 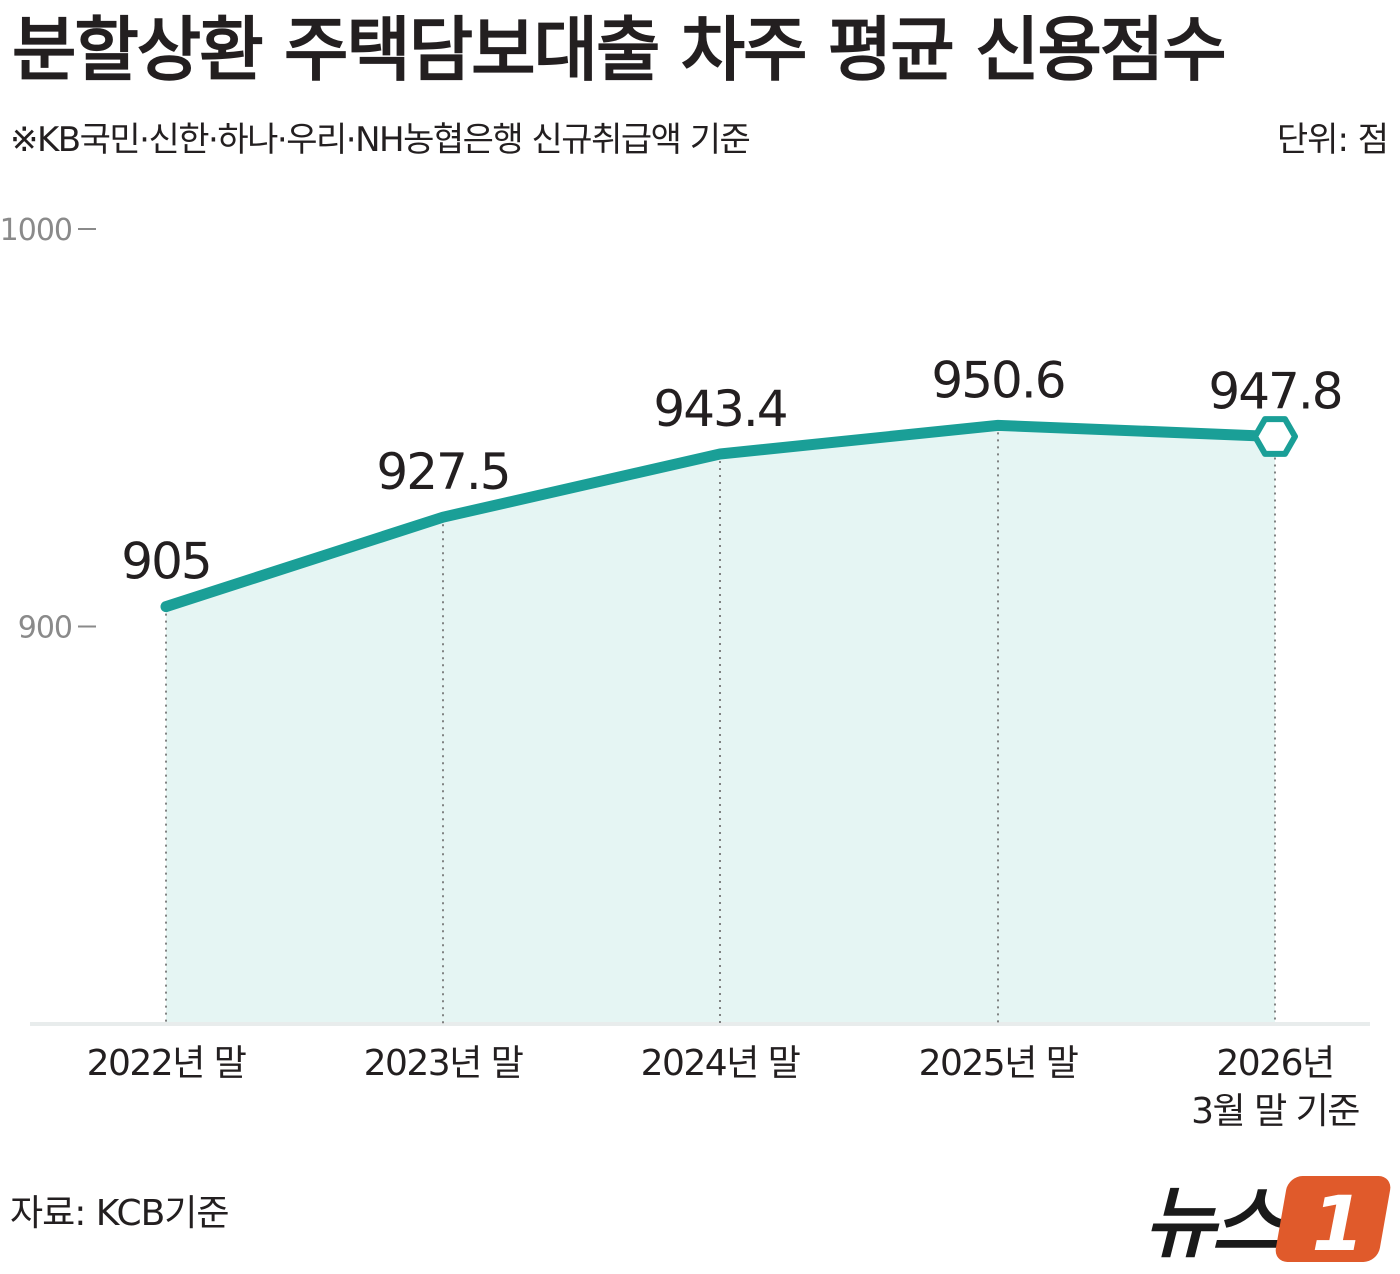 What do you see at coordinates (719, 409) in the screenshot?
I see `data-label: 943.4` at bounding box center [719, 409].